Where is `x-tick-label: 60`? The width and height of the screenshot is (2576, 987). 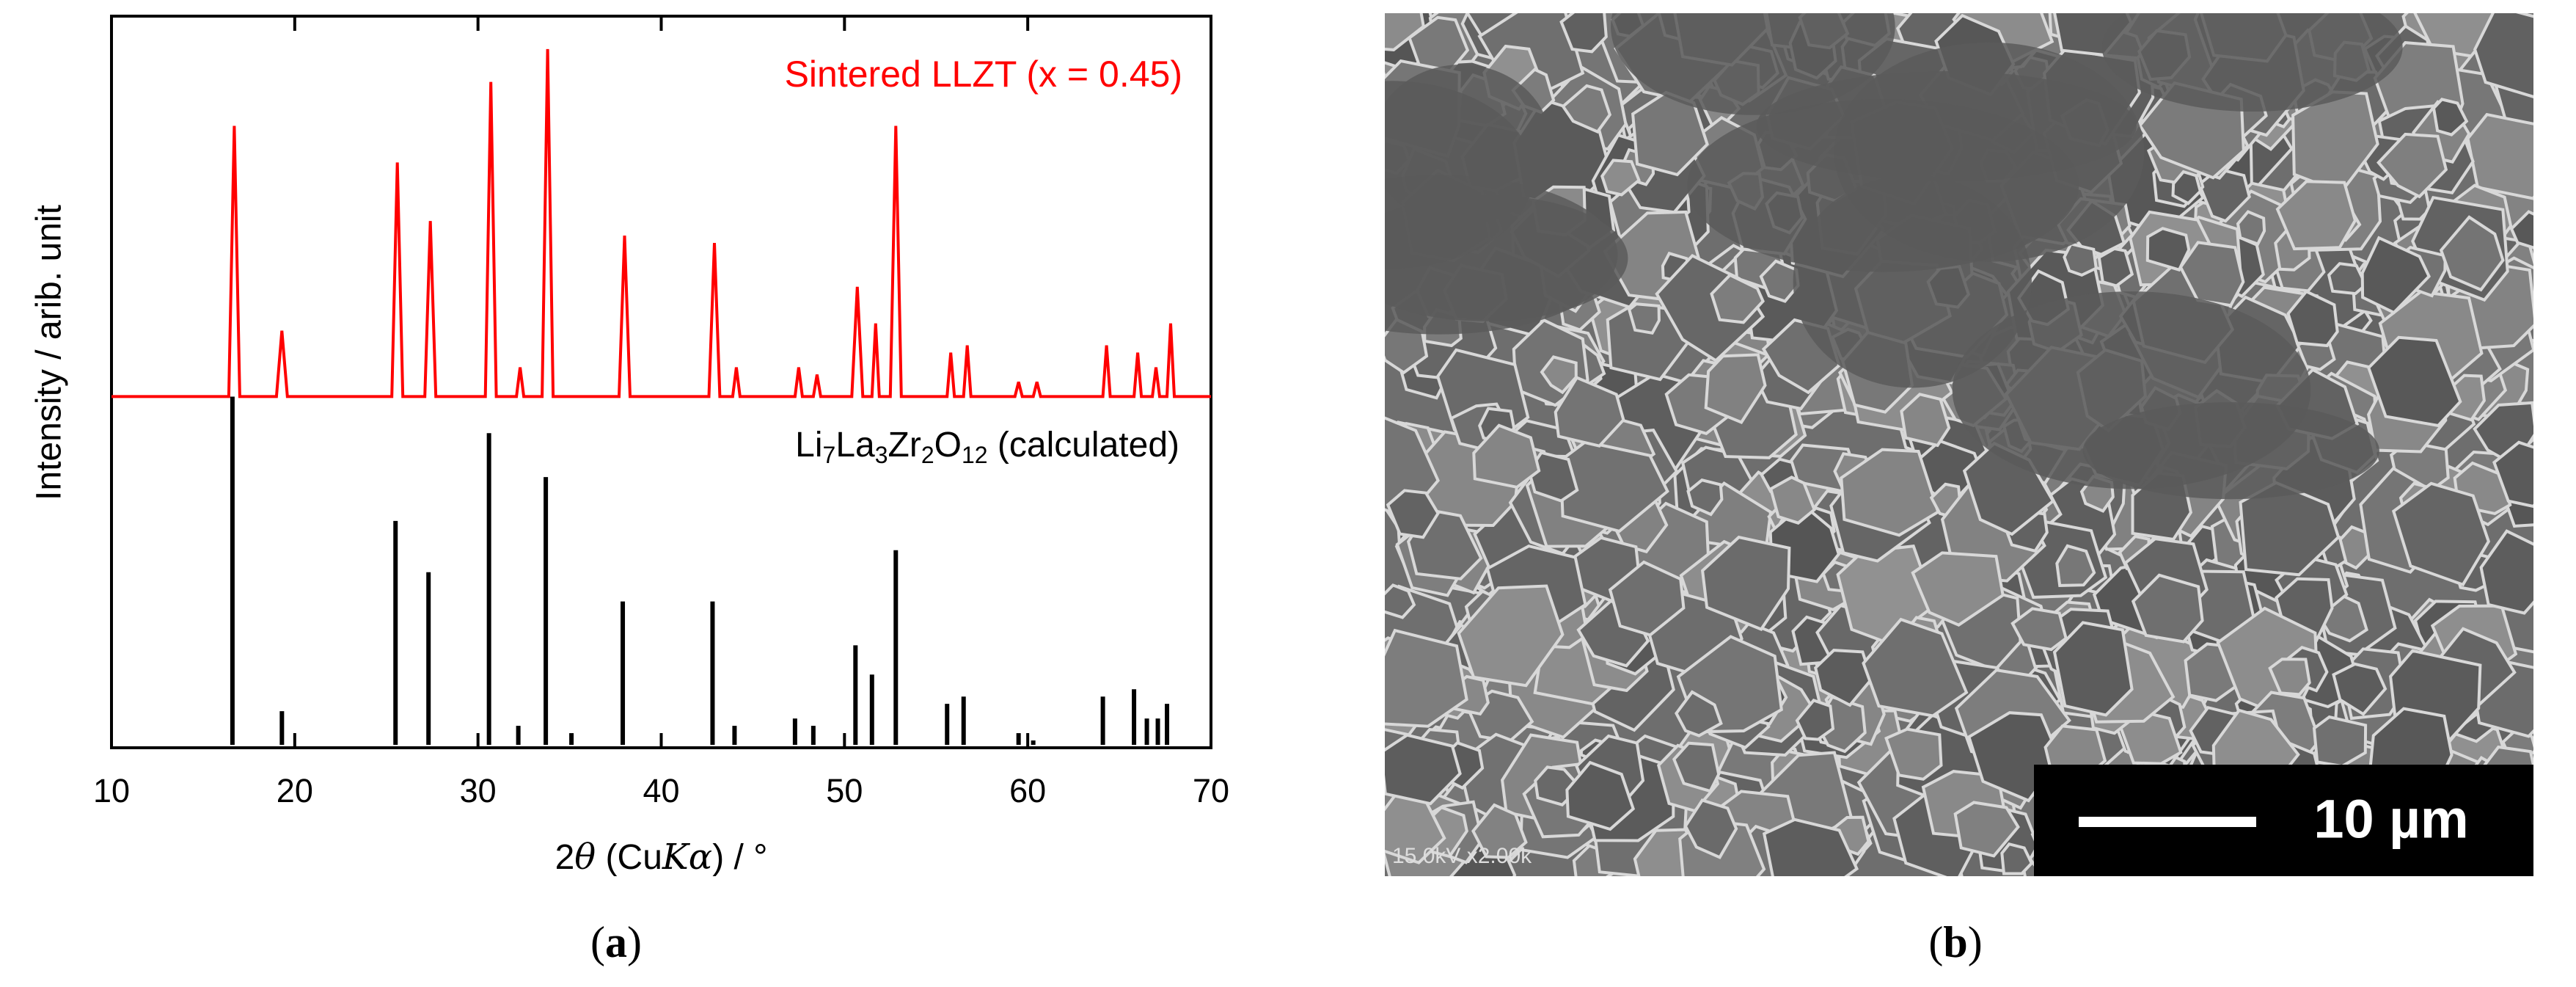
x-tick-label: 60 is located at coordinates (1027, 790).